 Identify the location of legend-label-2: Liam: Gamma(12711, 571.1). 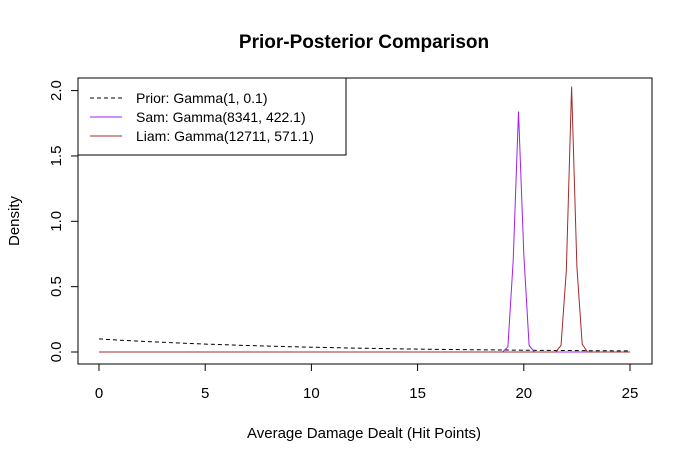
(225, 136).